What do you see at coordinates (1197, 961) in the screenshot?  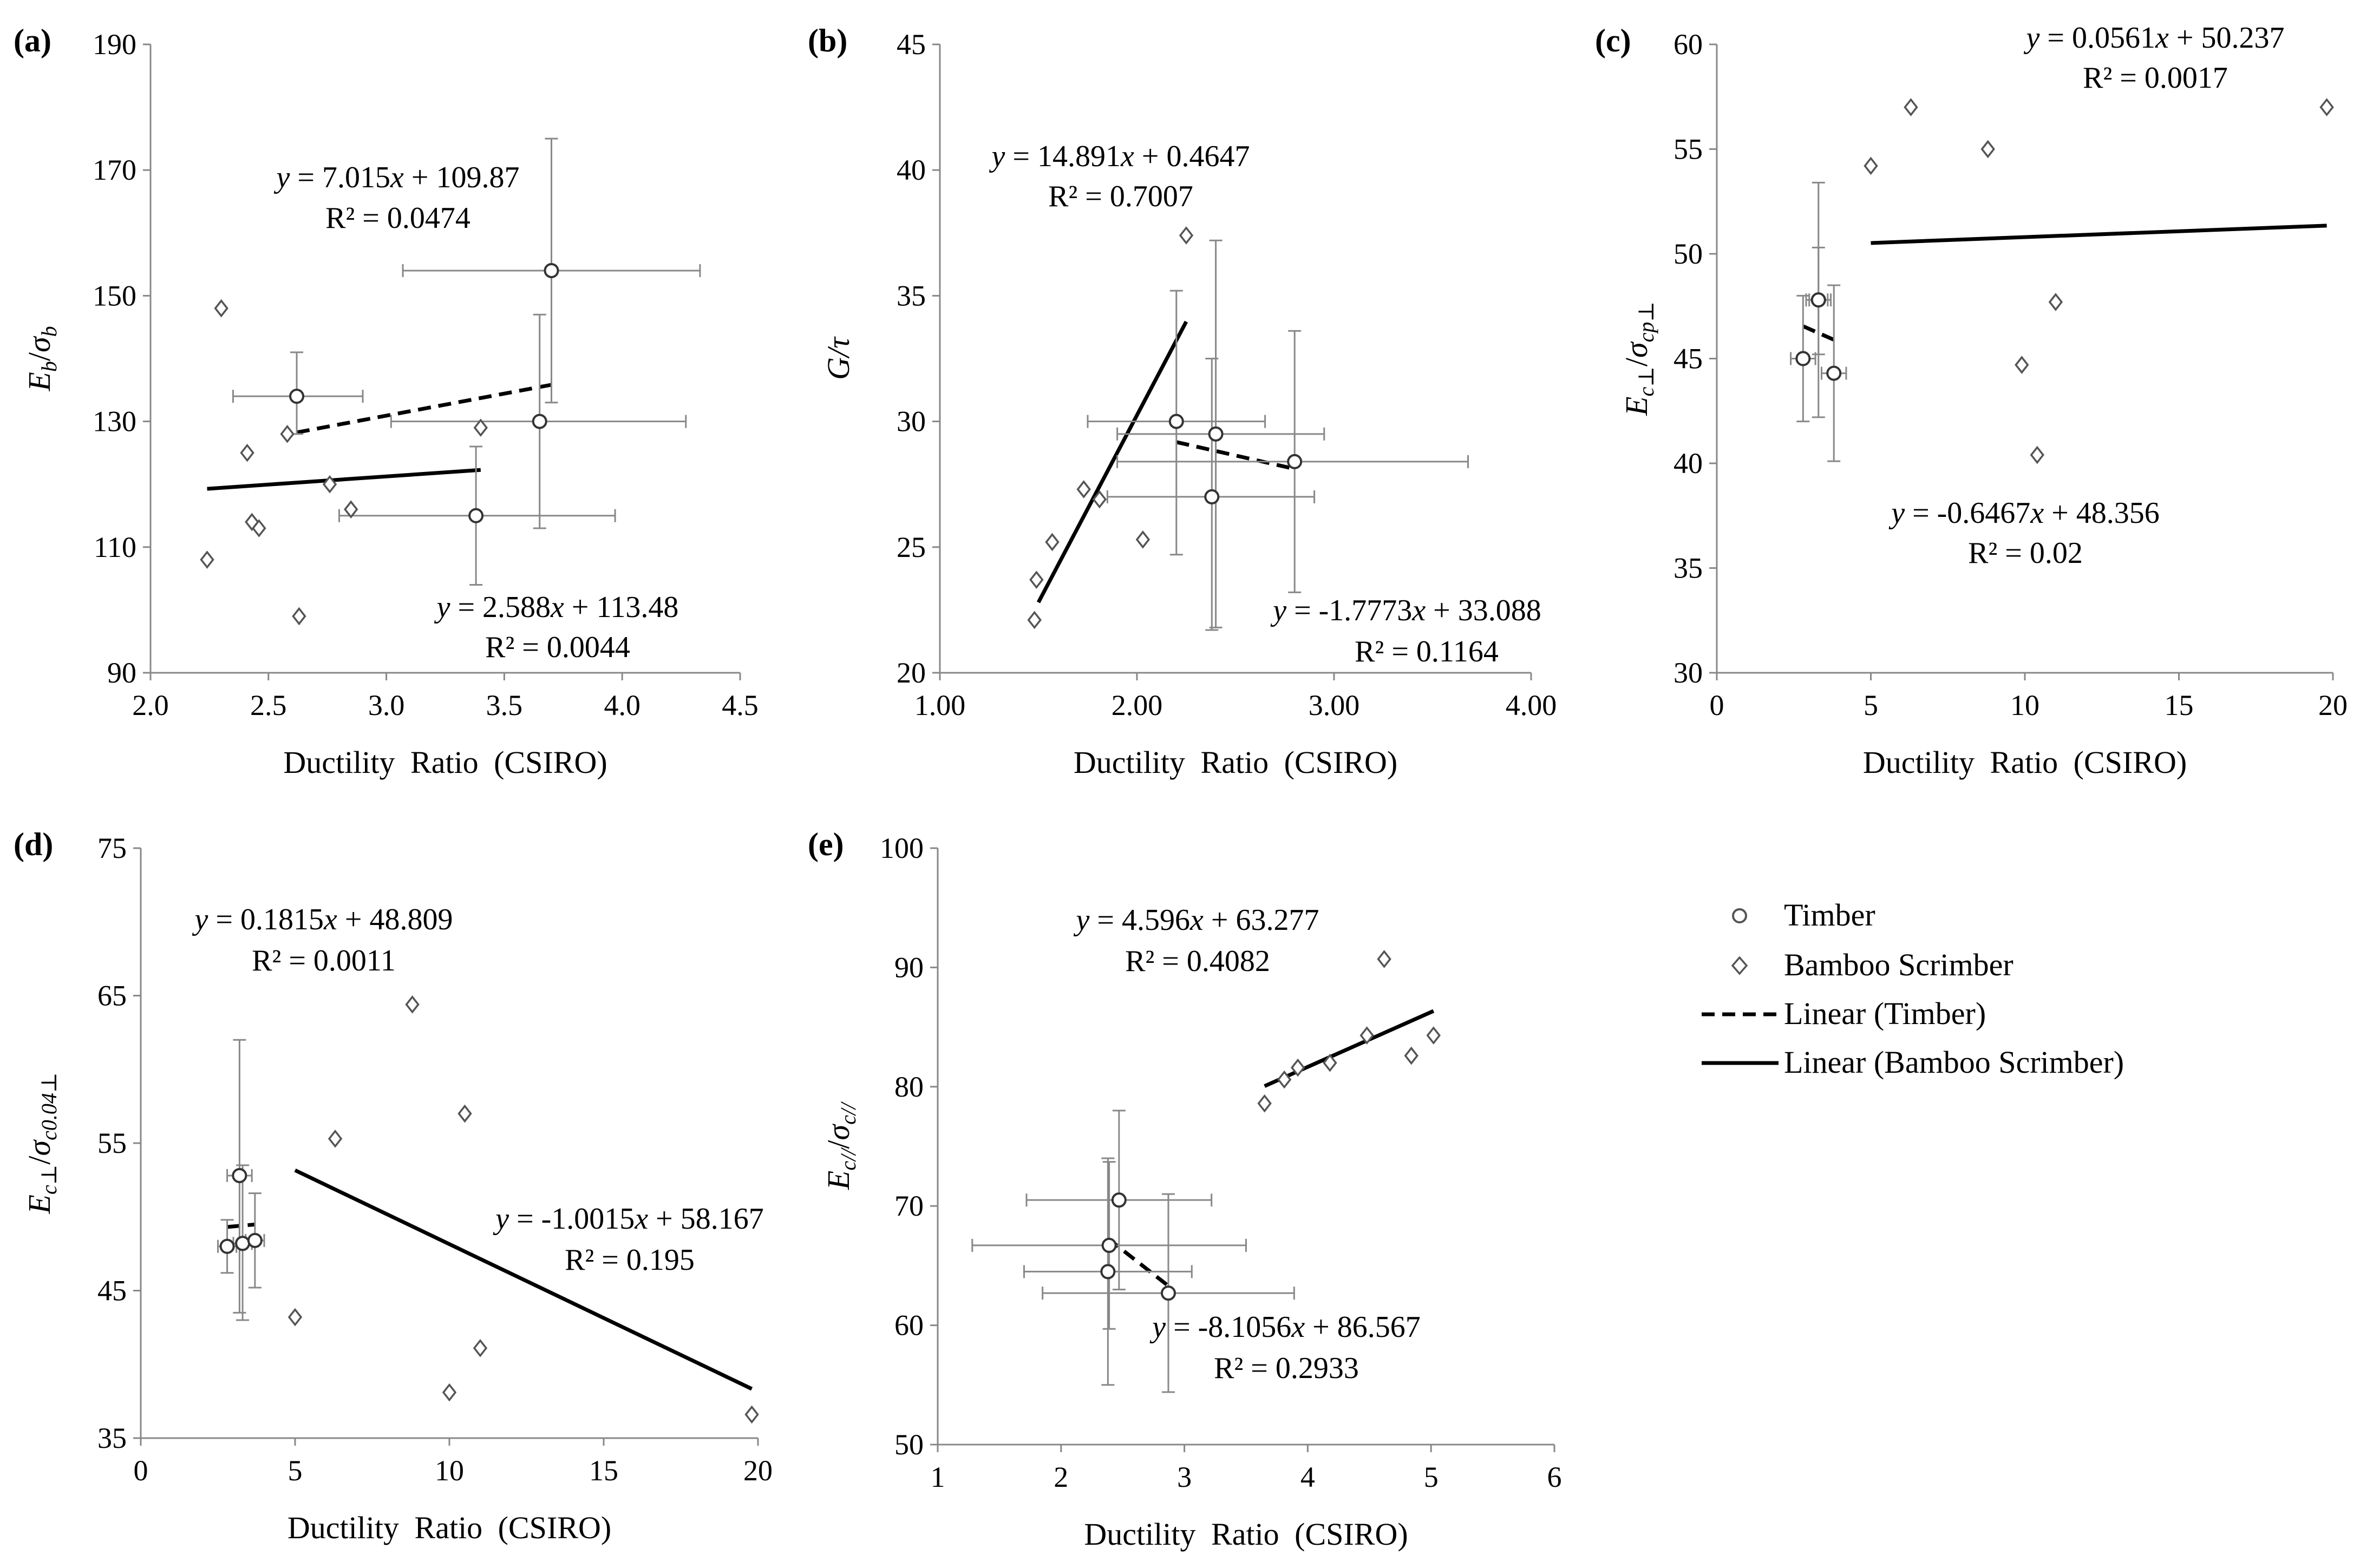 I see `r2-bamboo: R² = 0.4082` at bounding box center [1197, 961].